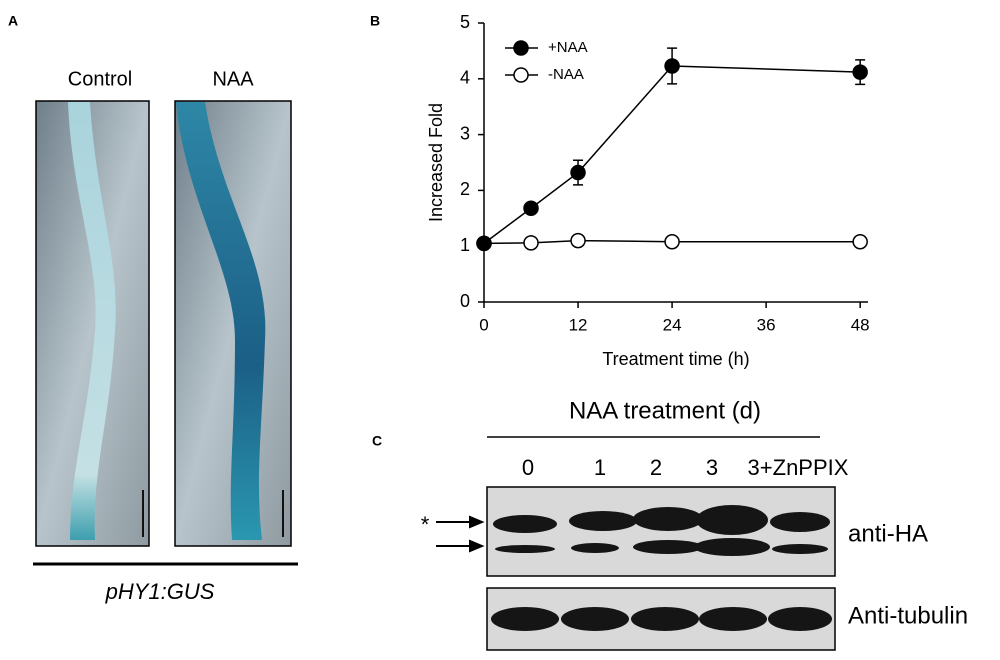 This screenshot has height=660, width=1000. Describe the element at coordinates (465, 189) in the screenshot. I see `y-tick-label: 2` at that location.